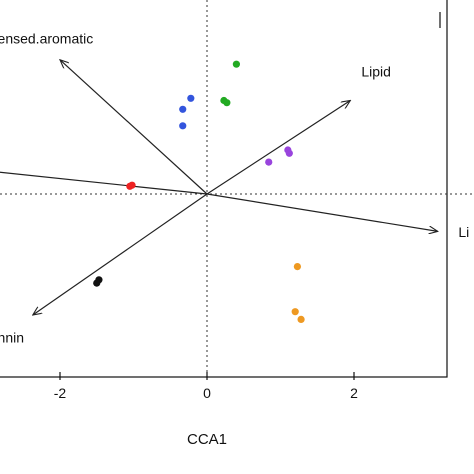 Image resolution: width=474 pixels, height=474 pixels. What do you see at coordinates (463, 232) in the screenshot?
I see `arrow-label: Li` at bounding box center [463, 232].